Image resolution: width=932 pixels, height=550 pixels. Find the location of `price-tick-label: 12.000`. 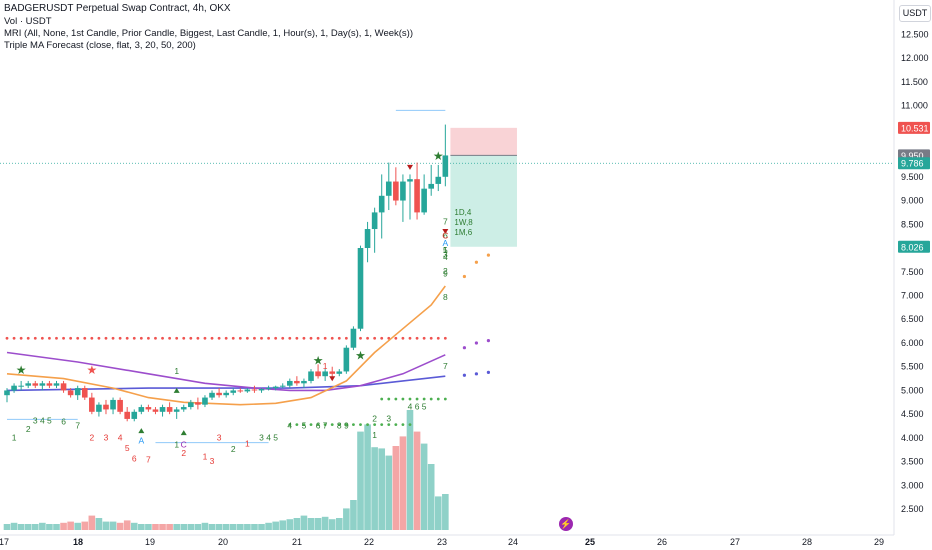

price-tick-label: 12.000 is located at coordinates (915, 58).